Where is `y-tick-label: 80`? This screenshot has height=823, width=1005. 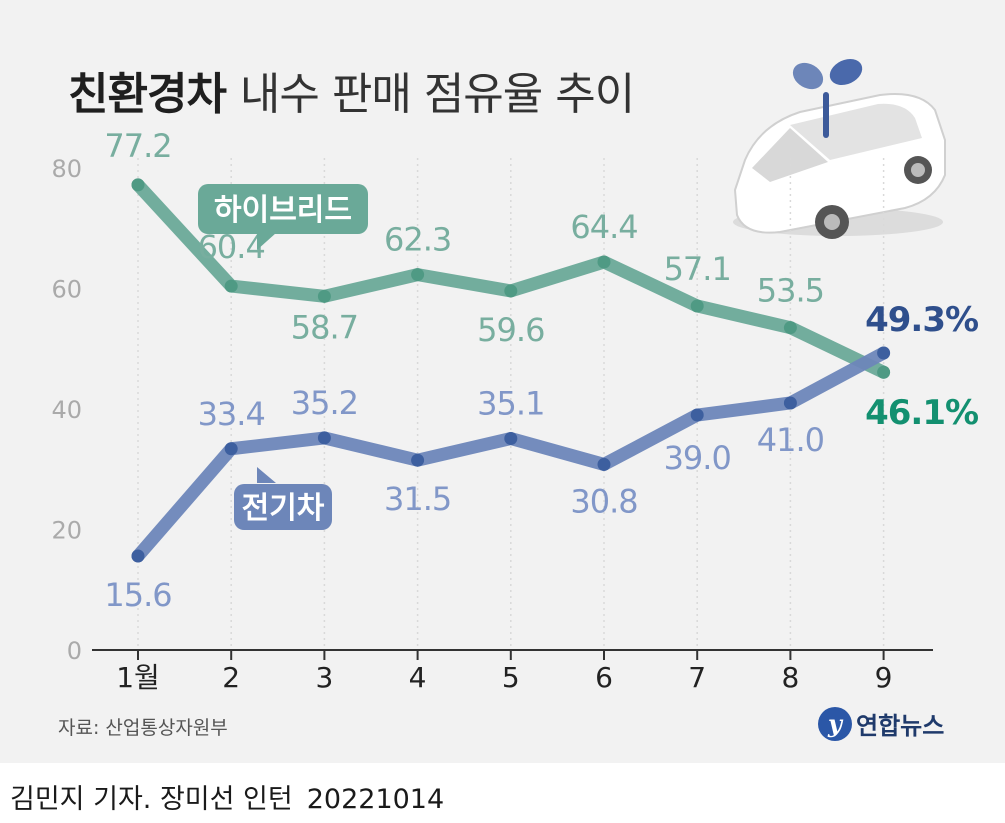 y-tick-label: 80 is located at coordinates (66, 169).